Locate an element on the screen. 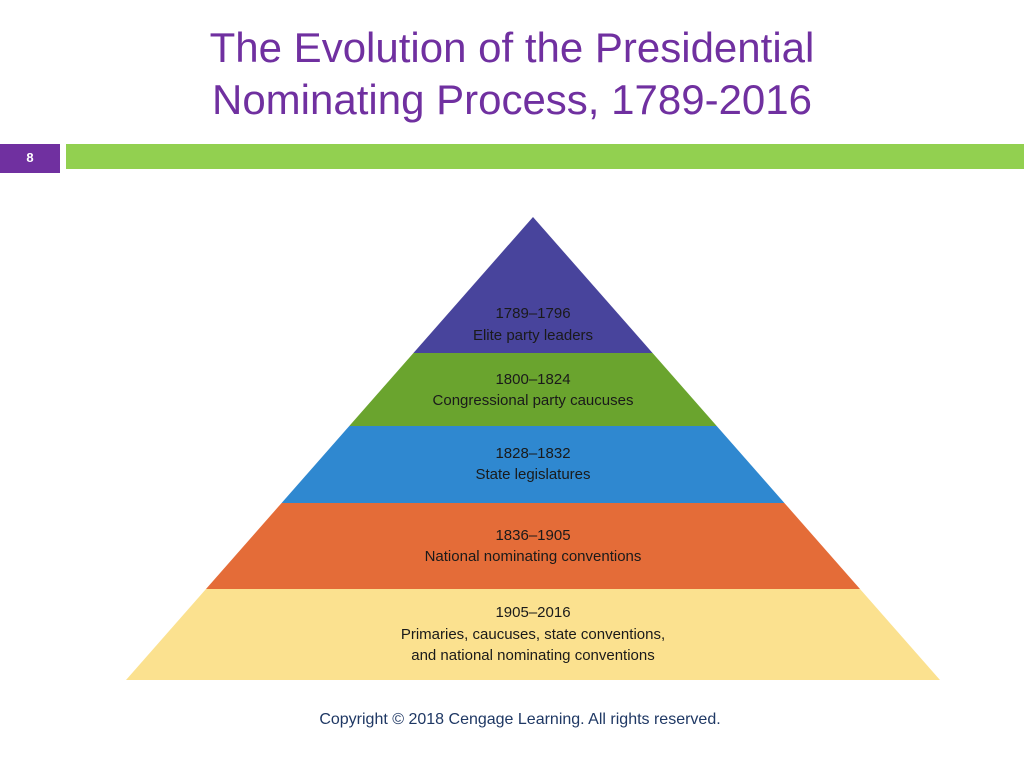 The height and width of the screenshot is (768, 1024). slide-title-line-1: The Evolution of the Presidential is located at coordinates (512, 47).